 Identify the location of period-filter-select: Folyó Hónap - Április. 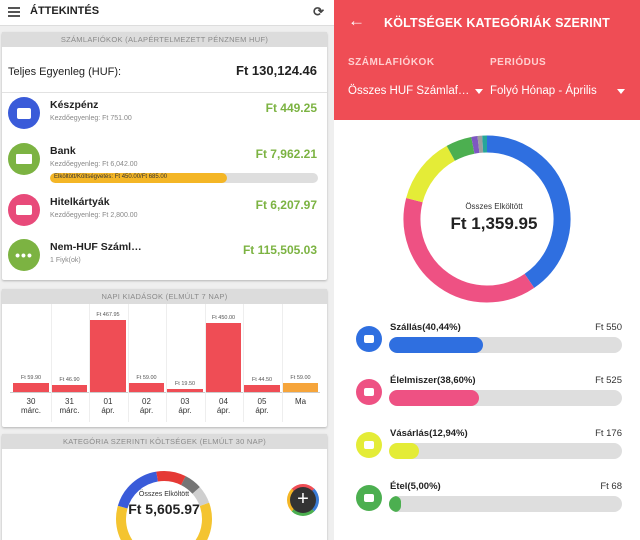
(543, 91).